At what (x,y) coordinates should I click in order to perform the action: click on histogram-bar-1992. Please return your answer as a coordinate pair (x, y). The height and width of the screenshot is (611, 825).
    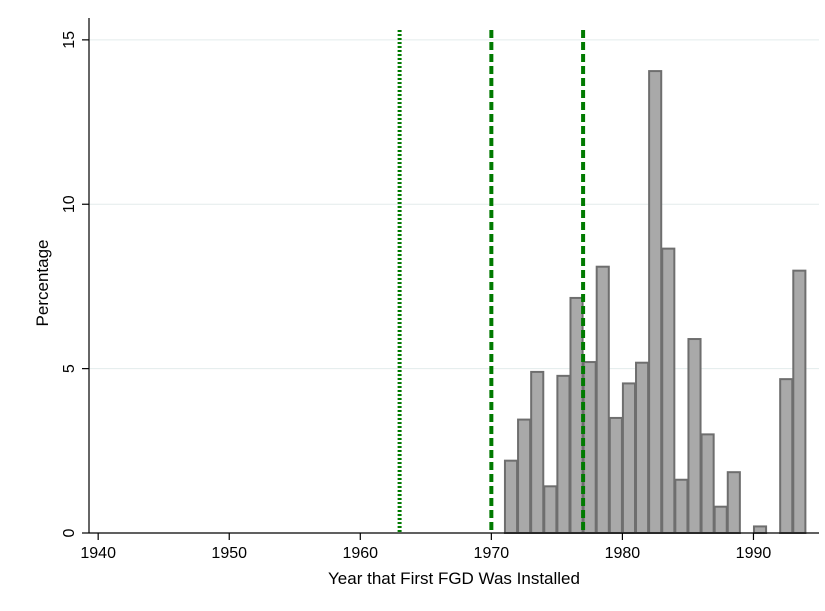
    Looking at the image, I should click on (786, 456).